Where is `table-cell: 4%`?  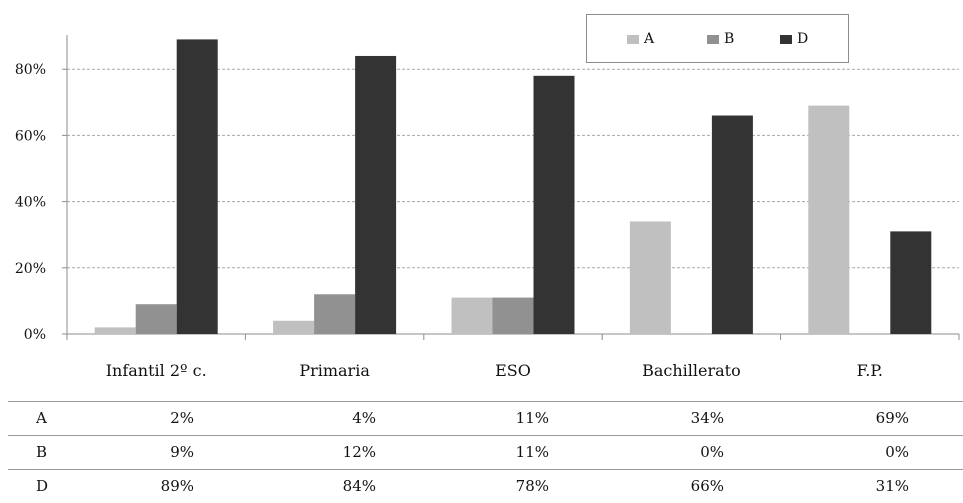 table-cell: 4% is located at coordinates (364, 418).